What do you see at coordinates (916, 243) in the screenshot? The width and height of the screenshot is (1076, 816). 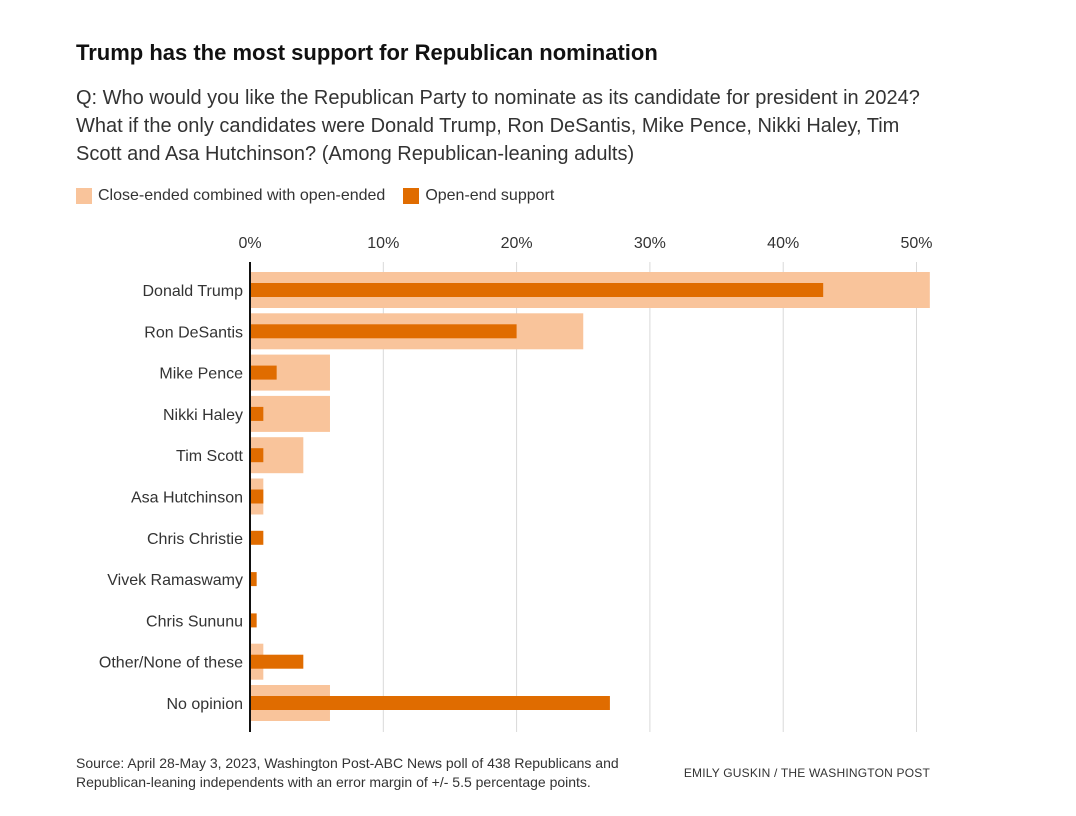 I see `x-tick-label: 50%` at bounding box center [916, 243].